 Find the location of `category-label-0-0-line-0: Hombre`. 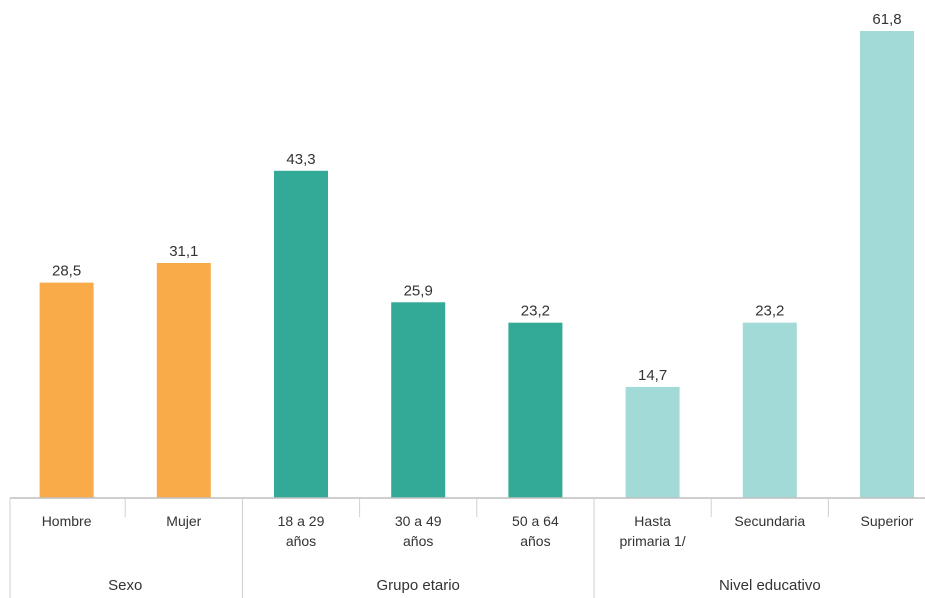

category-label-0-0-line-0: Hombre is located at coordinates (67, 521).